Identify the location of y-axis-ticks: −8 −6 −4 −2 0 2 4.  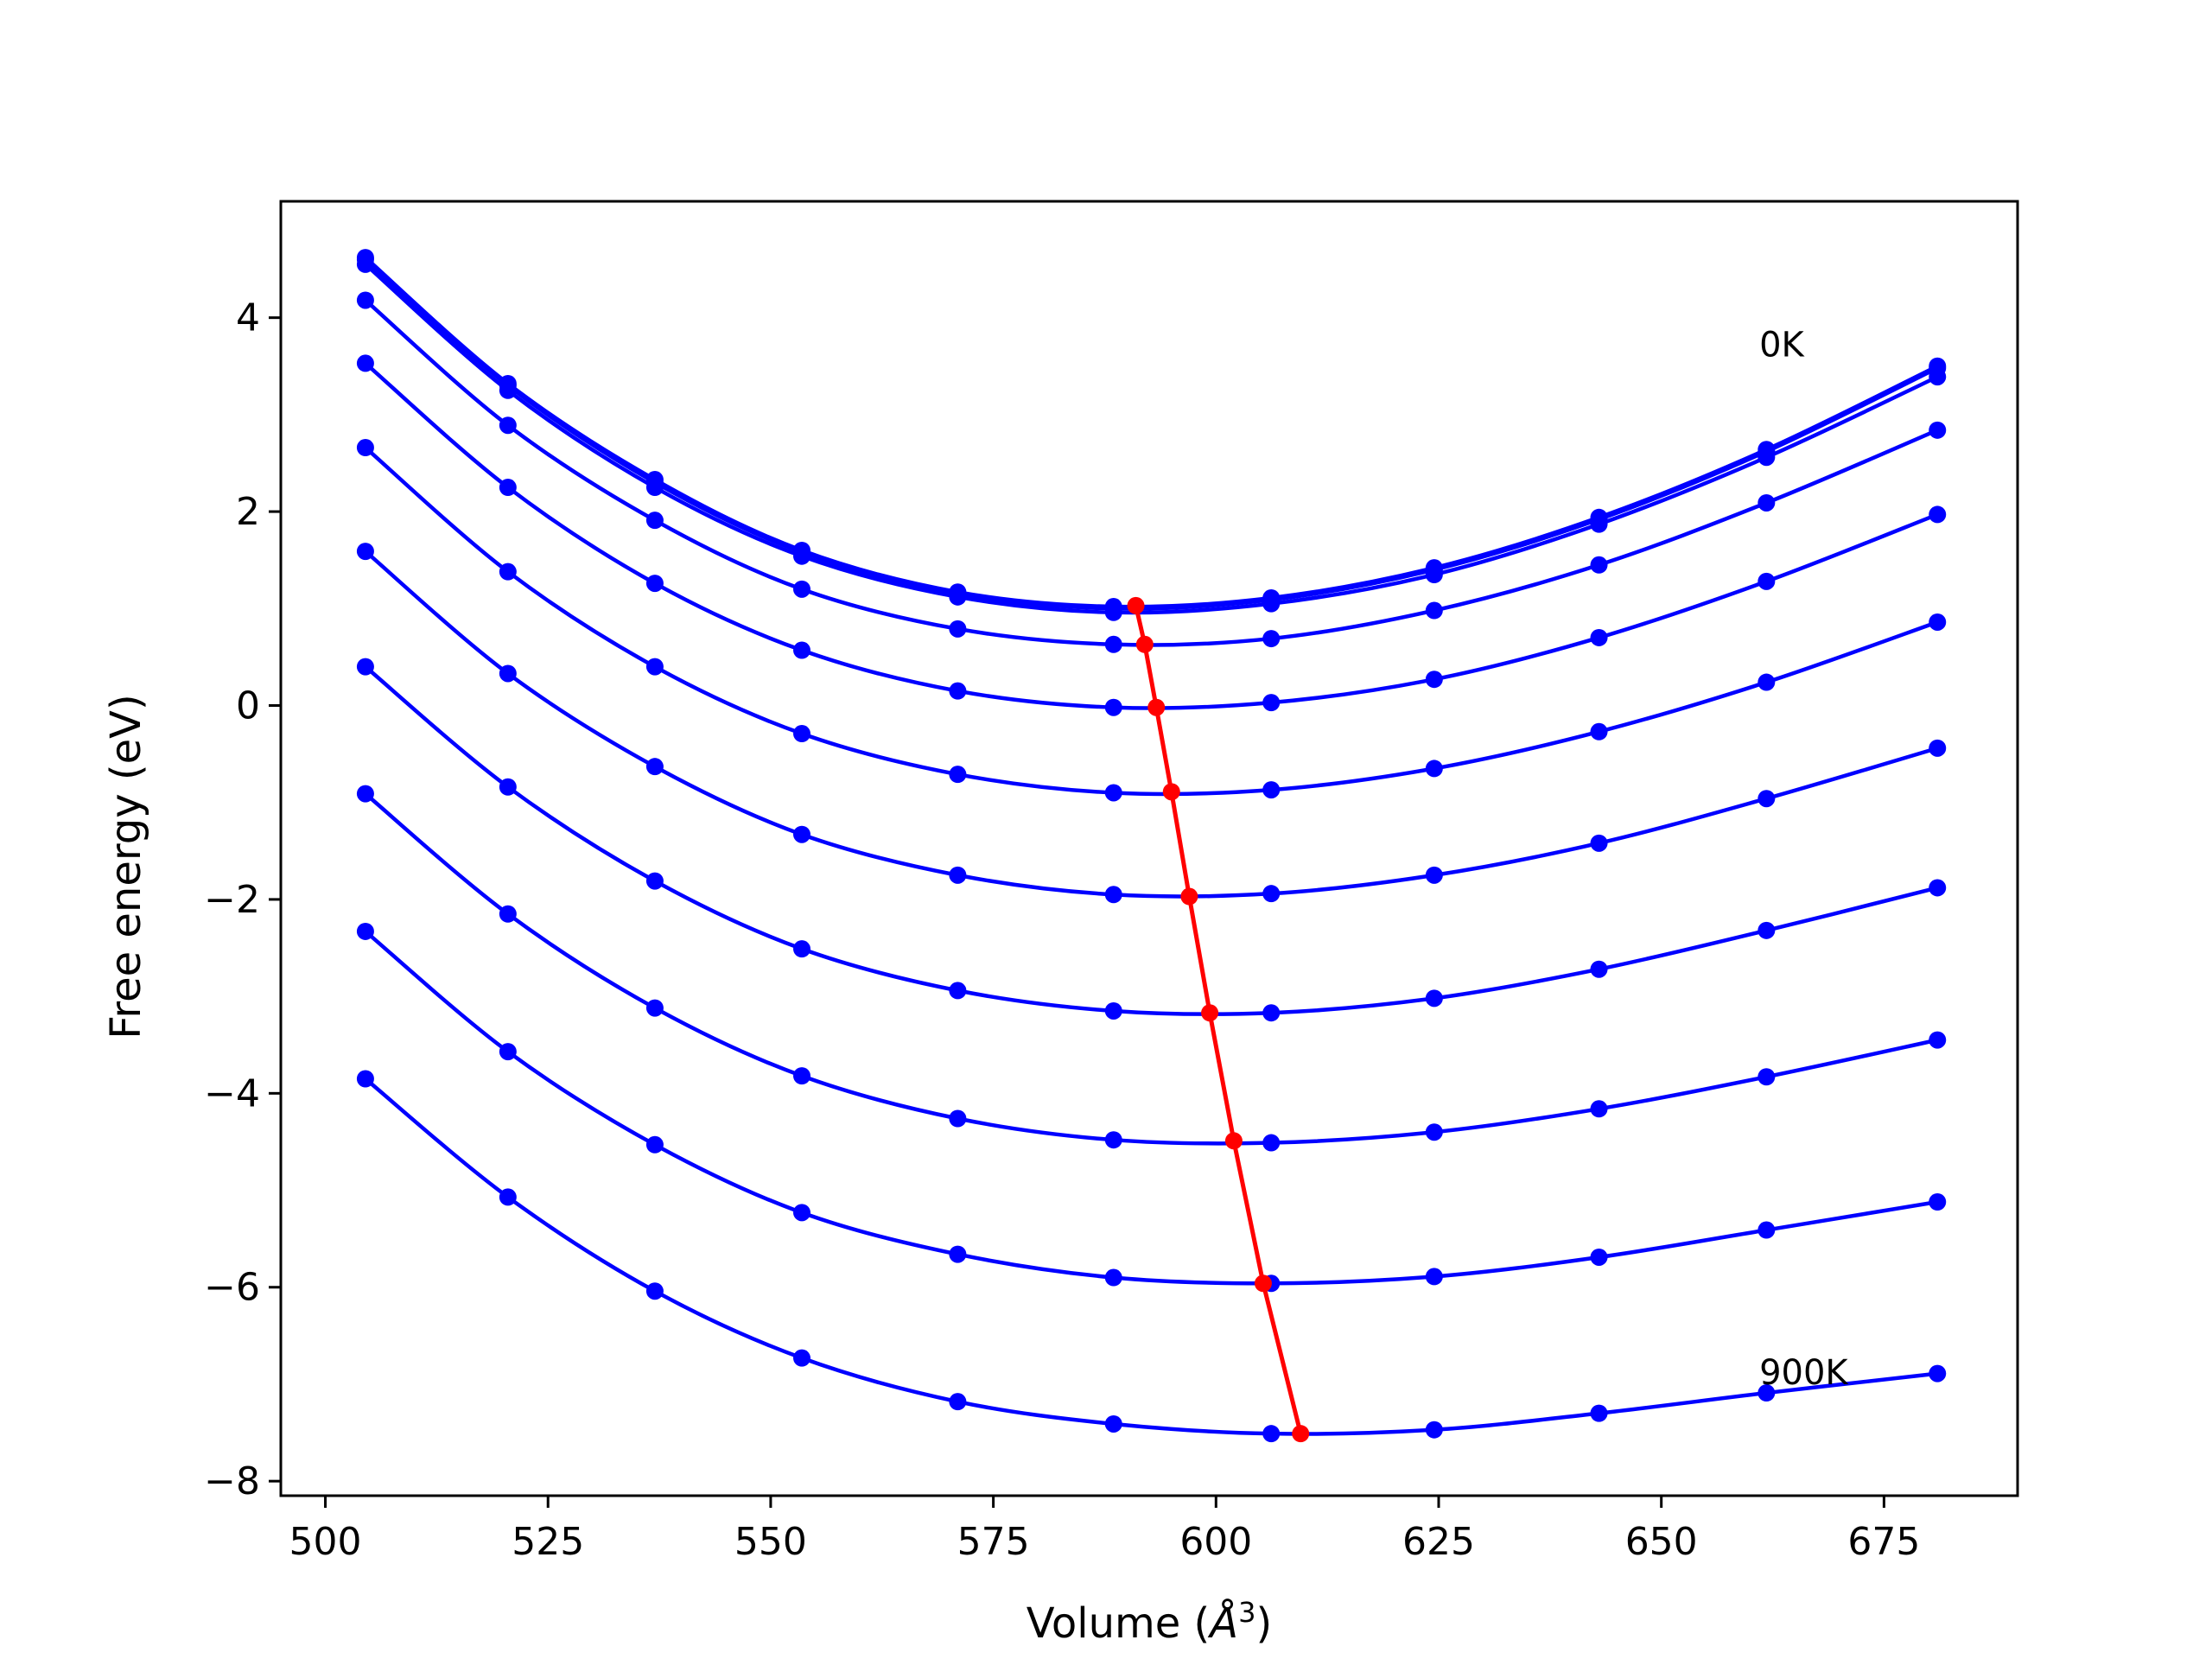
(242, 899).